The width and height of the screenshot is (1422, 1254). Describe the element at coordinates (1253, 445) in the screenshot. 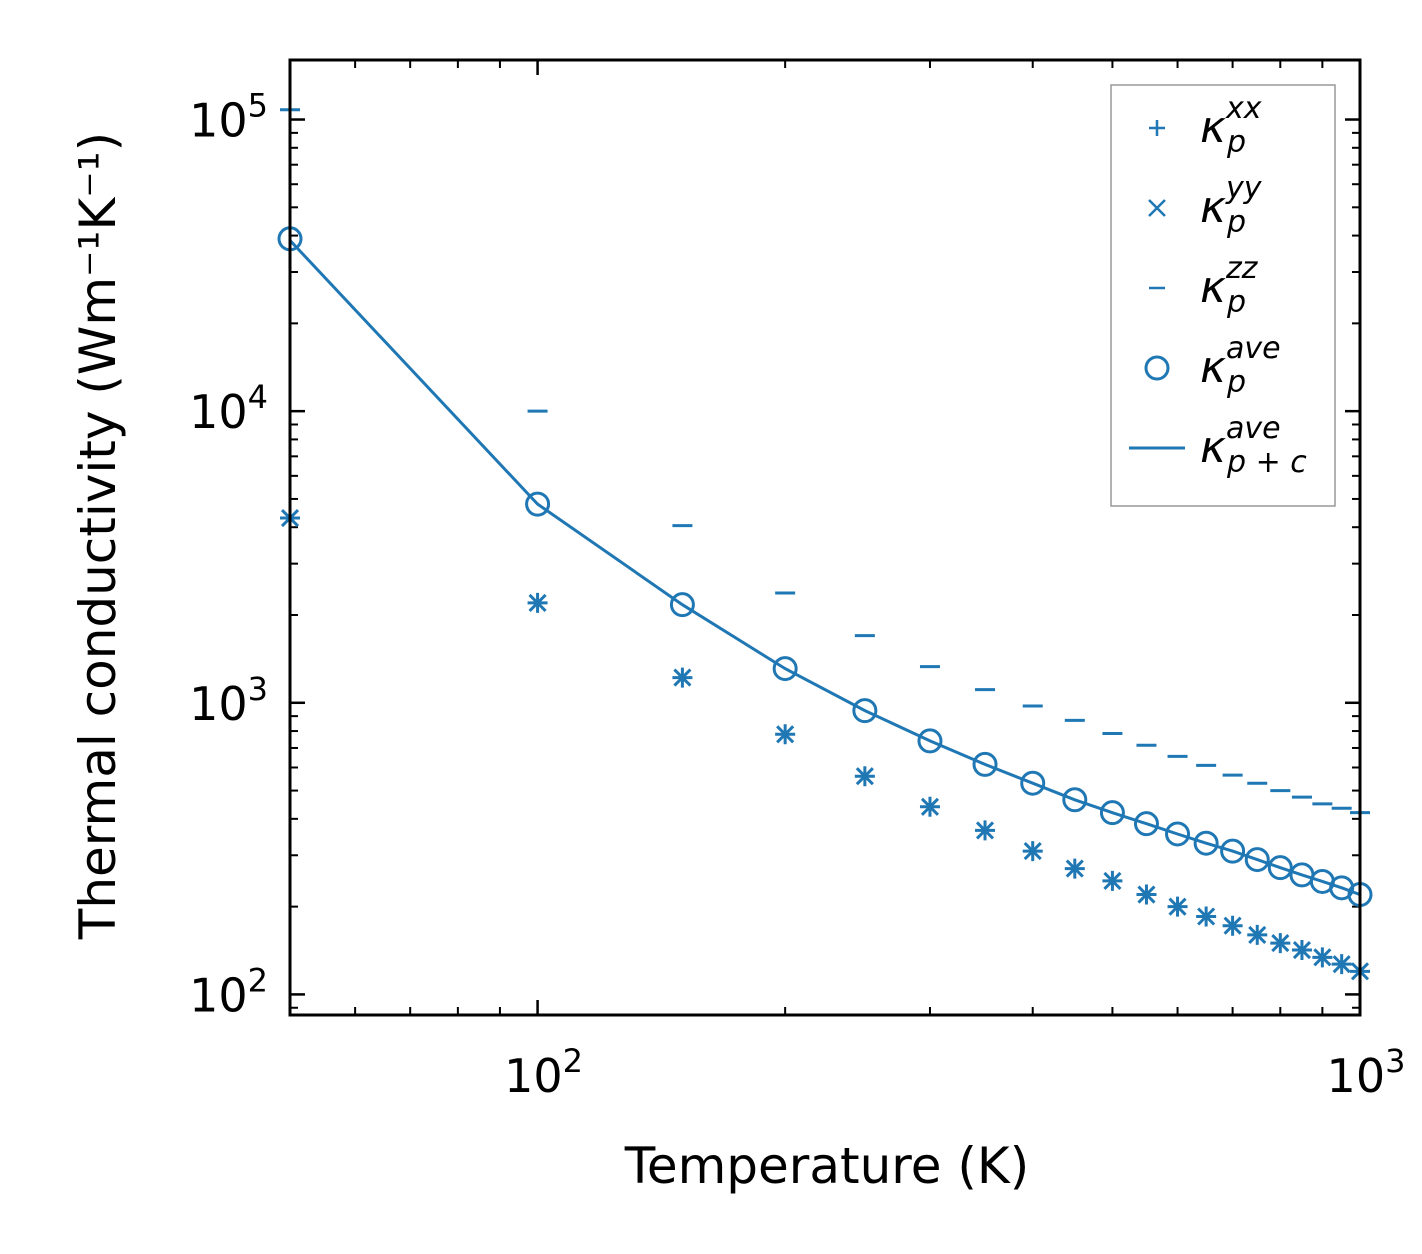

I see `legend-entry-label: κave p + c` at that location.